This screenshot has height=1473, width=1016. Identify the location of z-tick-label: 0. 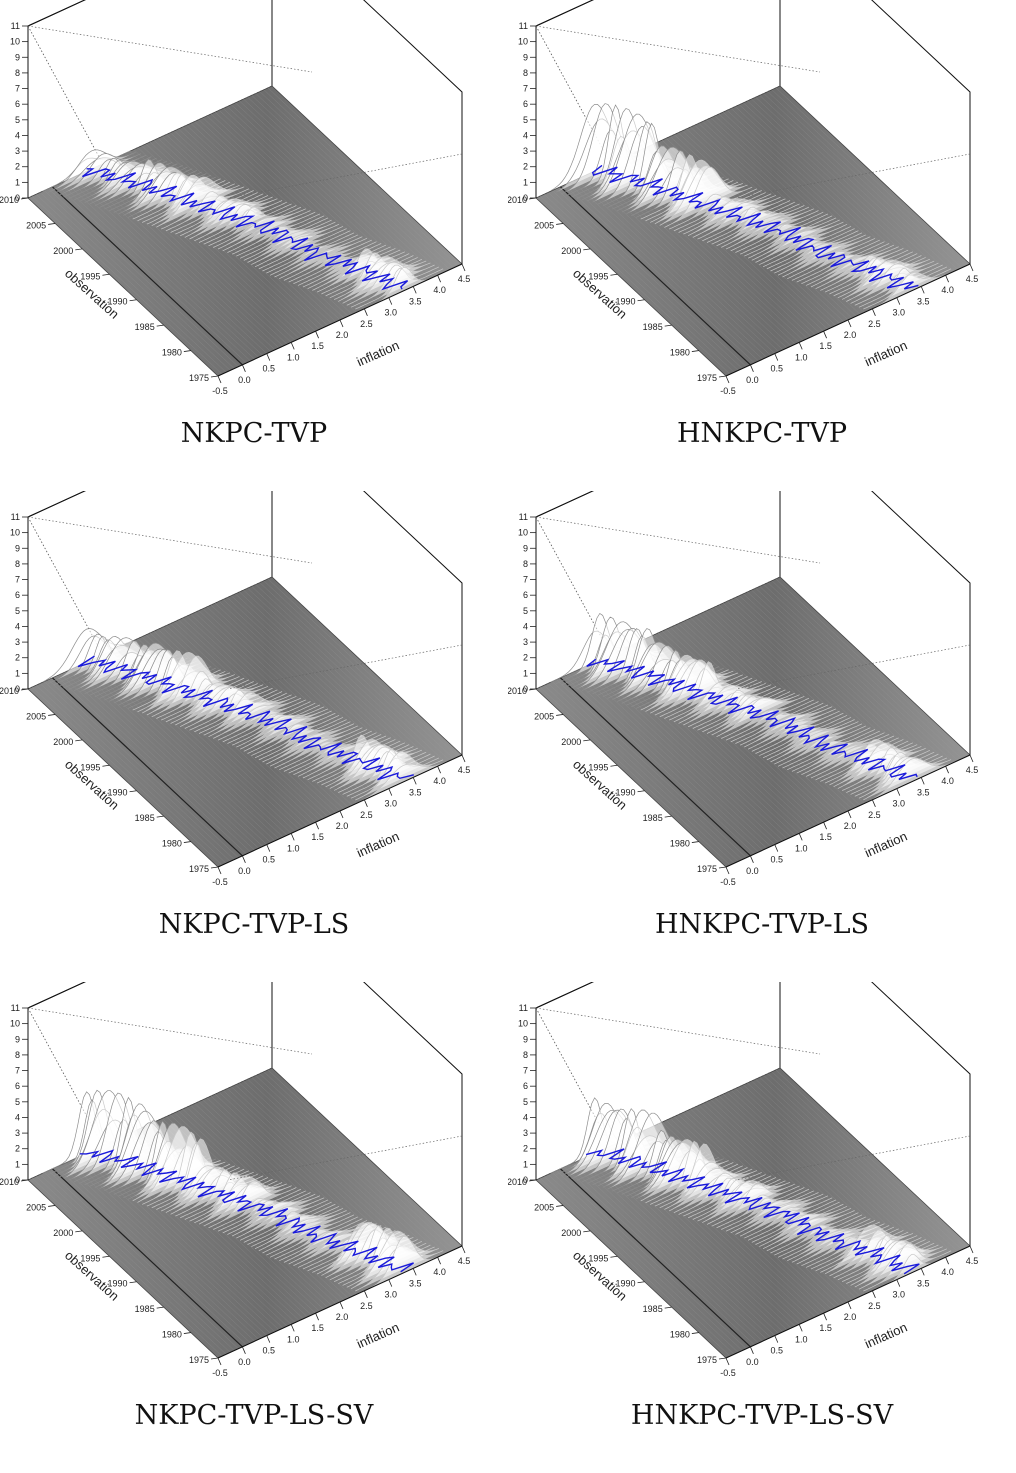
(525, 689).